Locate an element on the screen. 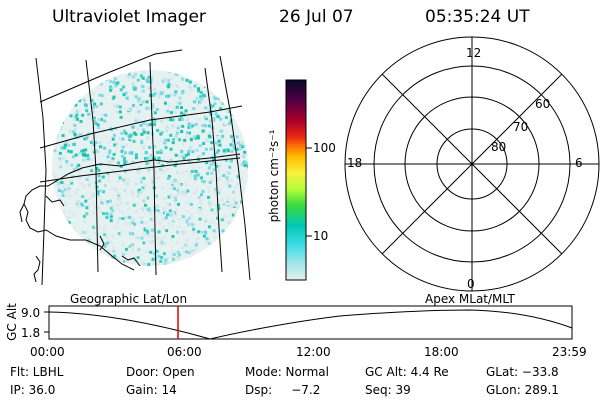  timeline-y-tick-bottom: 1.8 is located at coordinates (31, 333).